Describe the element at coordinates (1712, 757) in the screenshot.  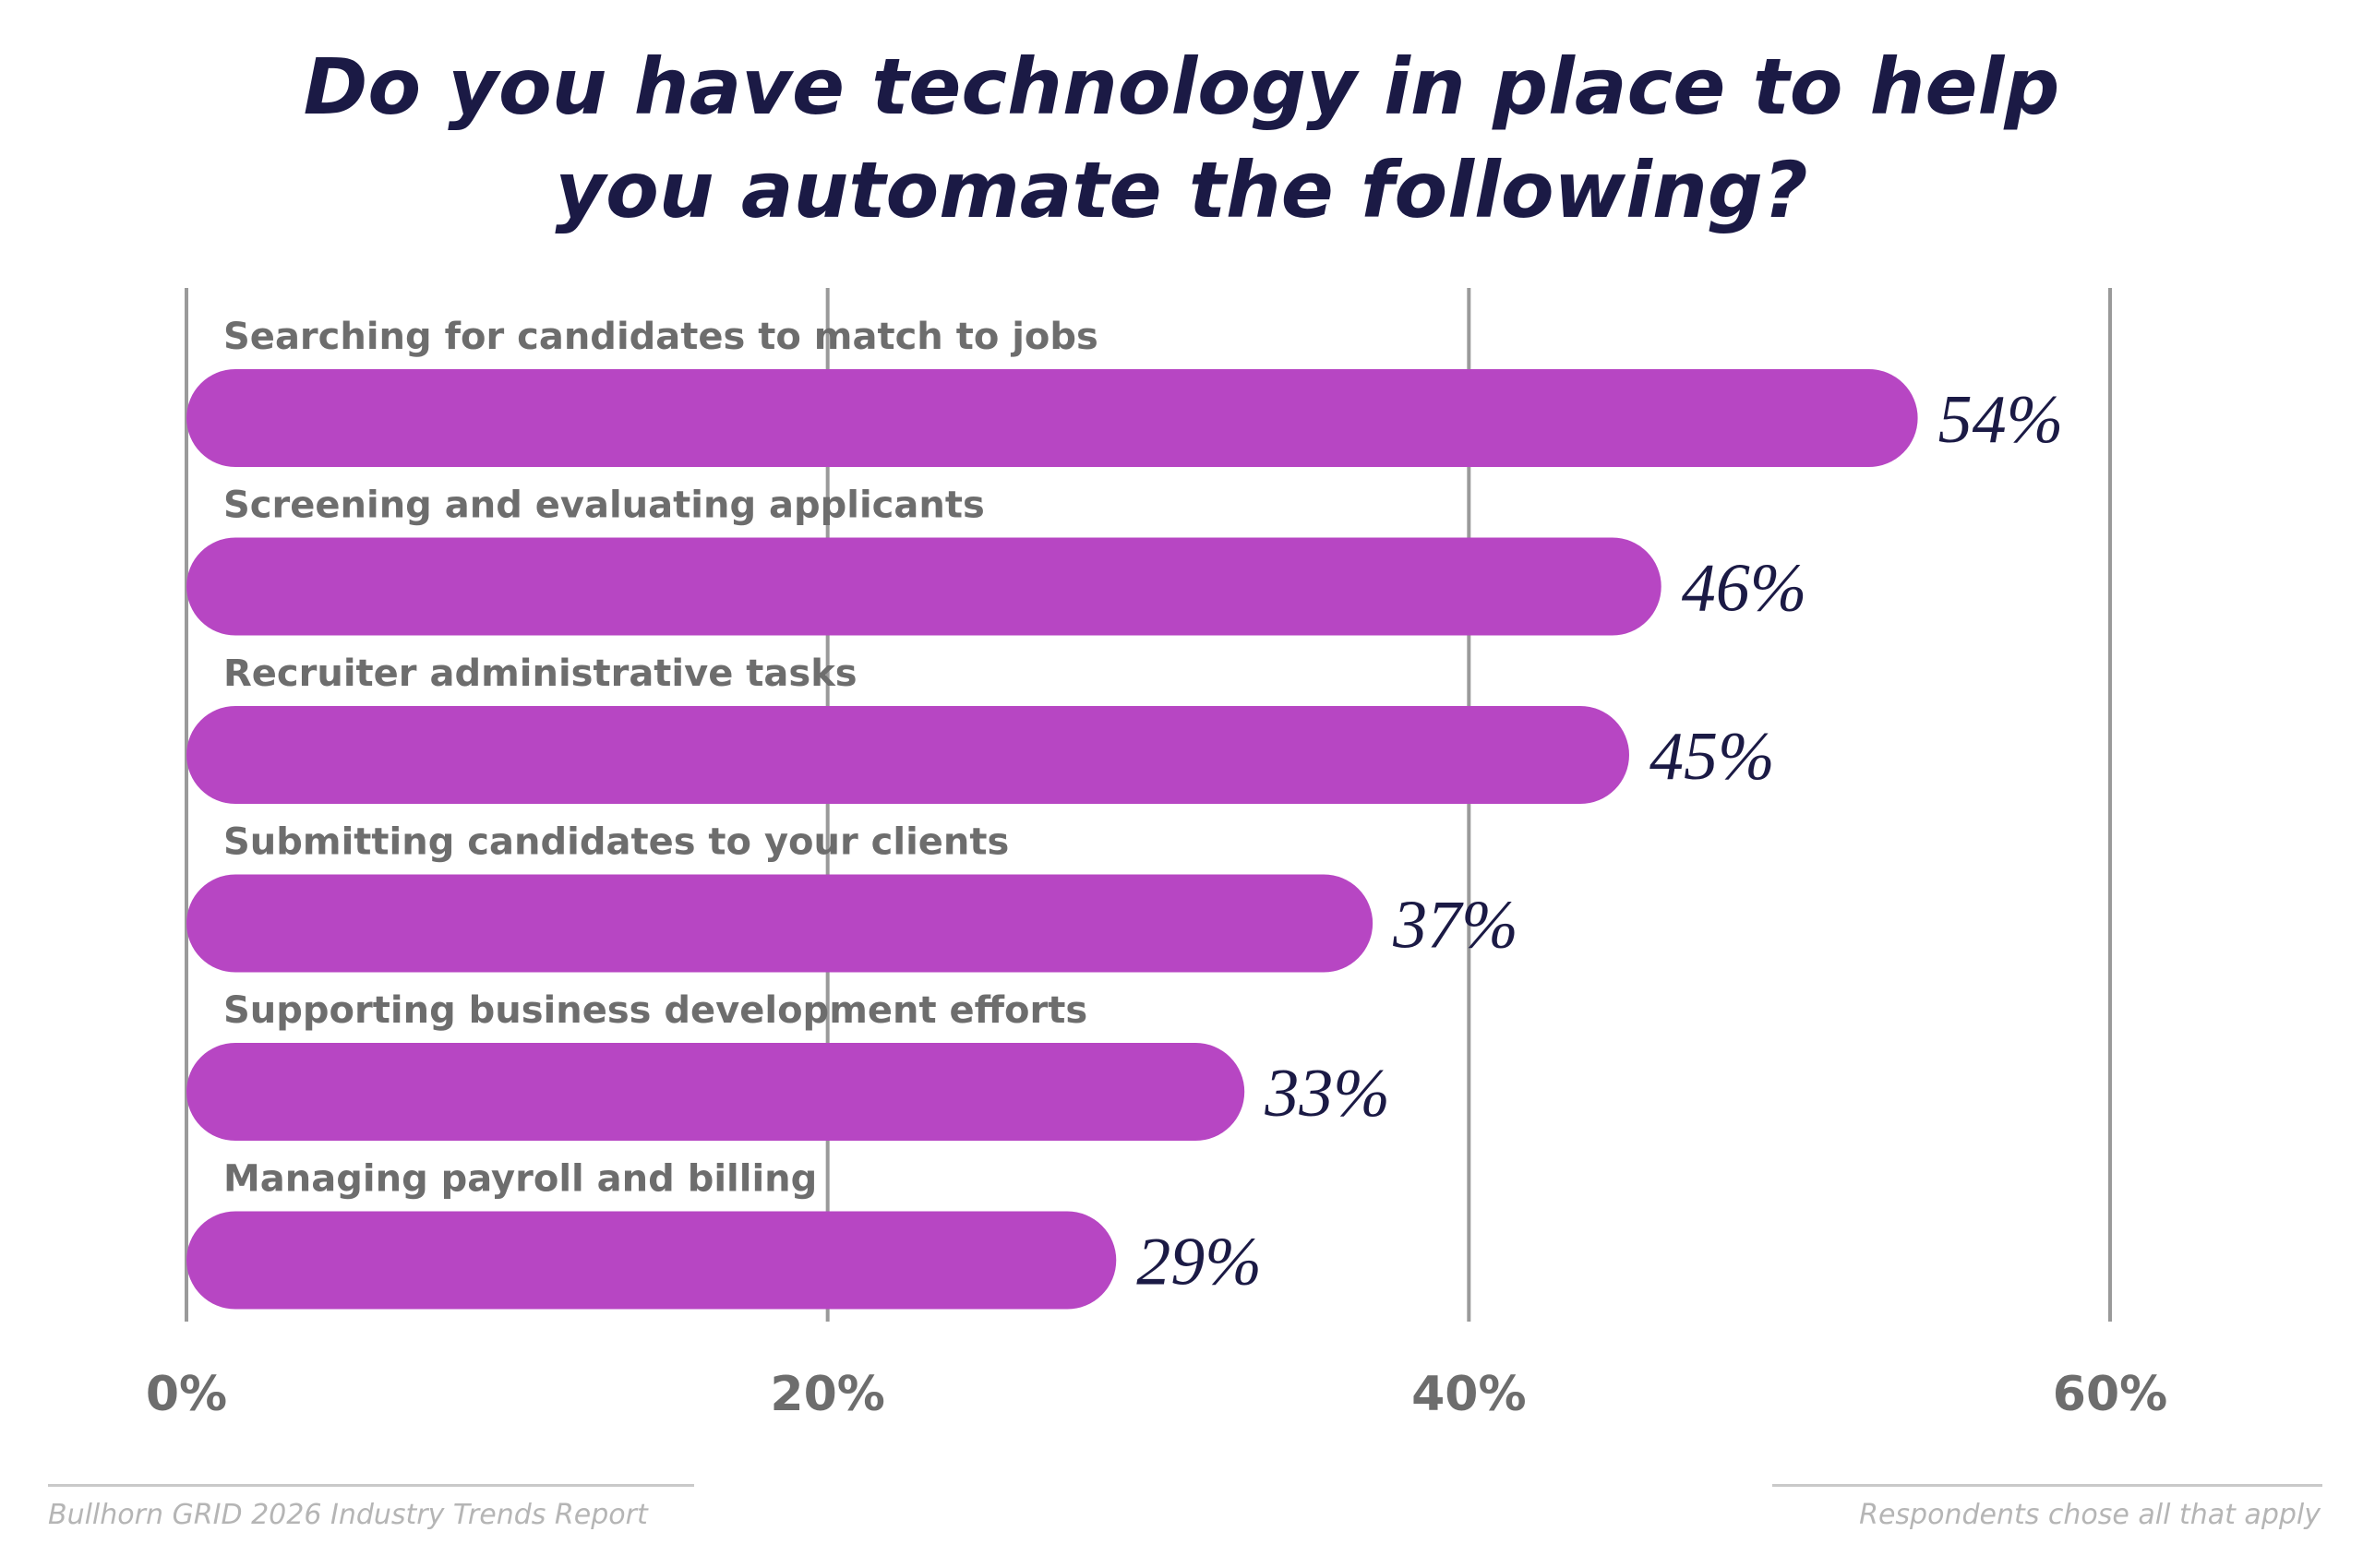
I see `value-label: 45%` at that location.